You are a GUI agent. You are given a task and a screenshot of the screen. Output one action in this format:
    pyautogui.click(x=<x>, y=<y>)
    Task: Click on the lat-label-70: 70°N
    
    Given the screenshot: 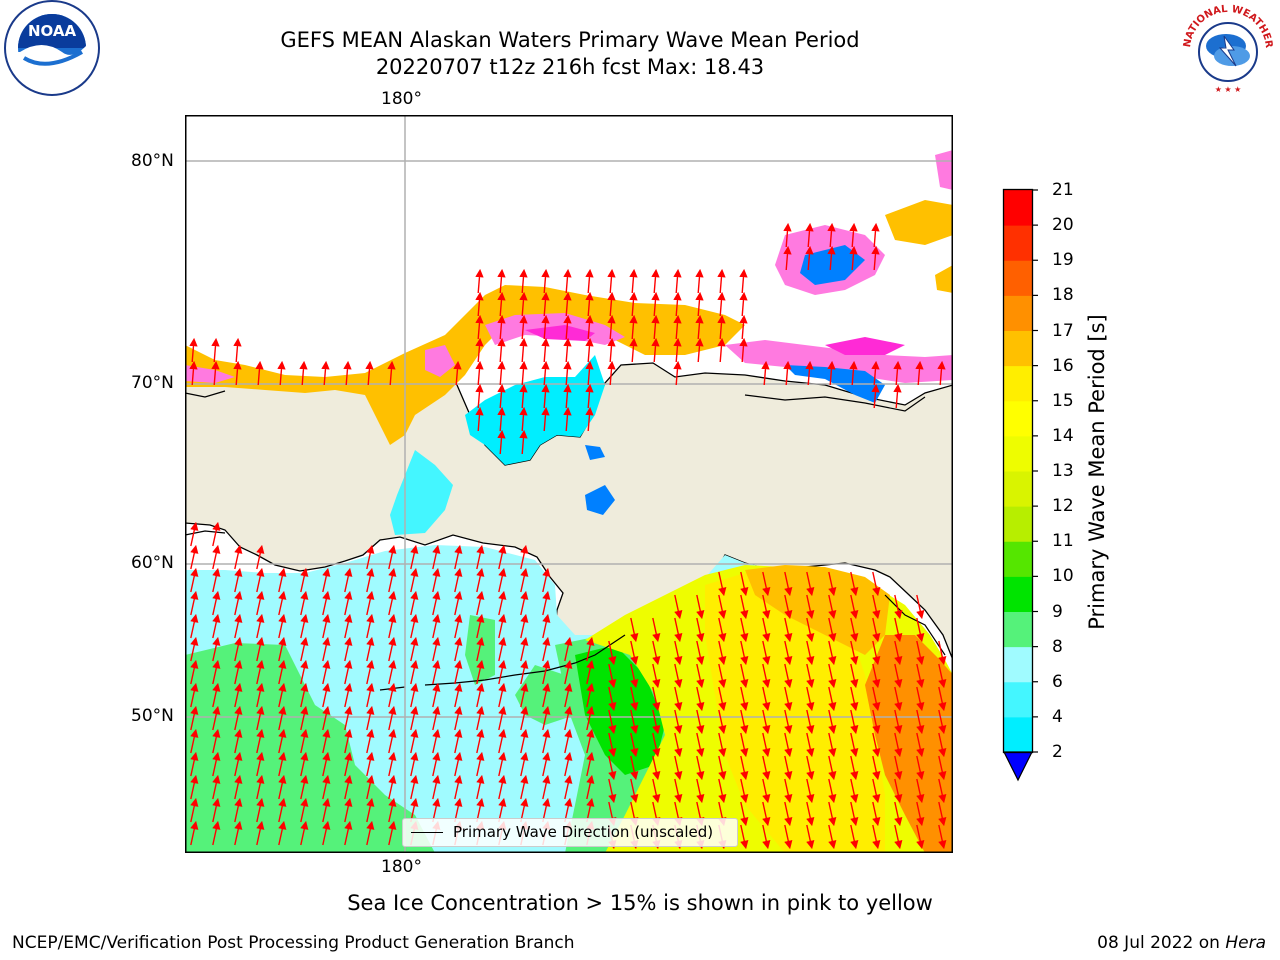 What is the action you would take?
    pyautogui.click(x=152, y=383)
    